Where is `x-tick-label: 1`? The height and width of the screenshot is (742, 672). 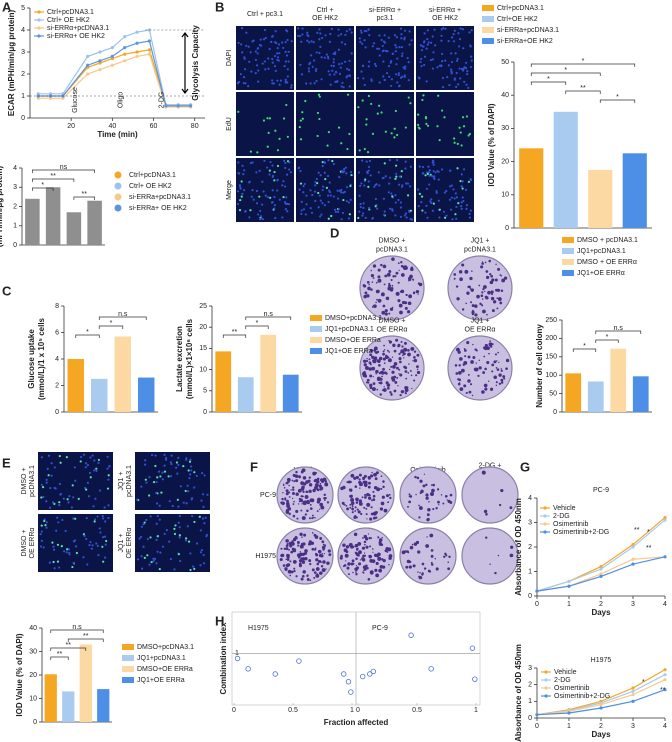
x-tick-label: 1 is located at coordinates (569, 604).